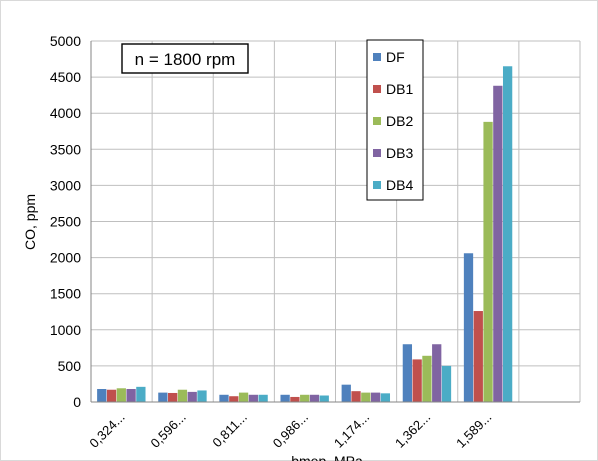 This screenshot has height=461, width=598. I want to click on rpm-annotation: n = 1800 rpm, so click(185, 59).